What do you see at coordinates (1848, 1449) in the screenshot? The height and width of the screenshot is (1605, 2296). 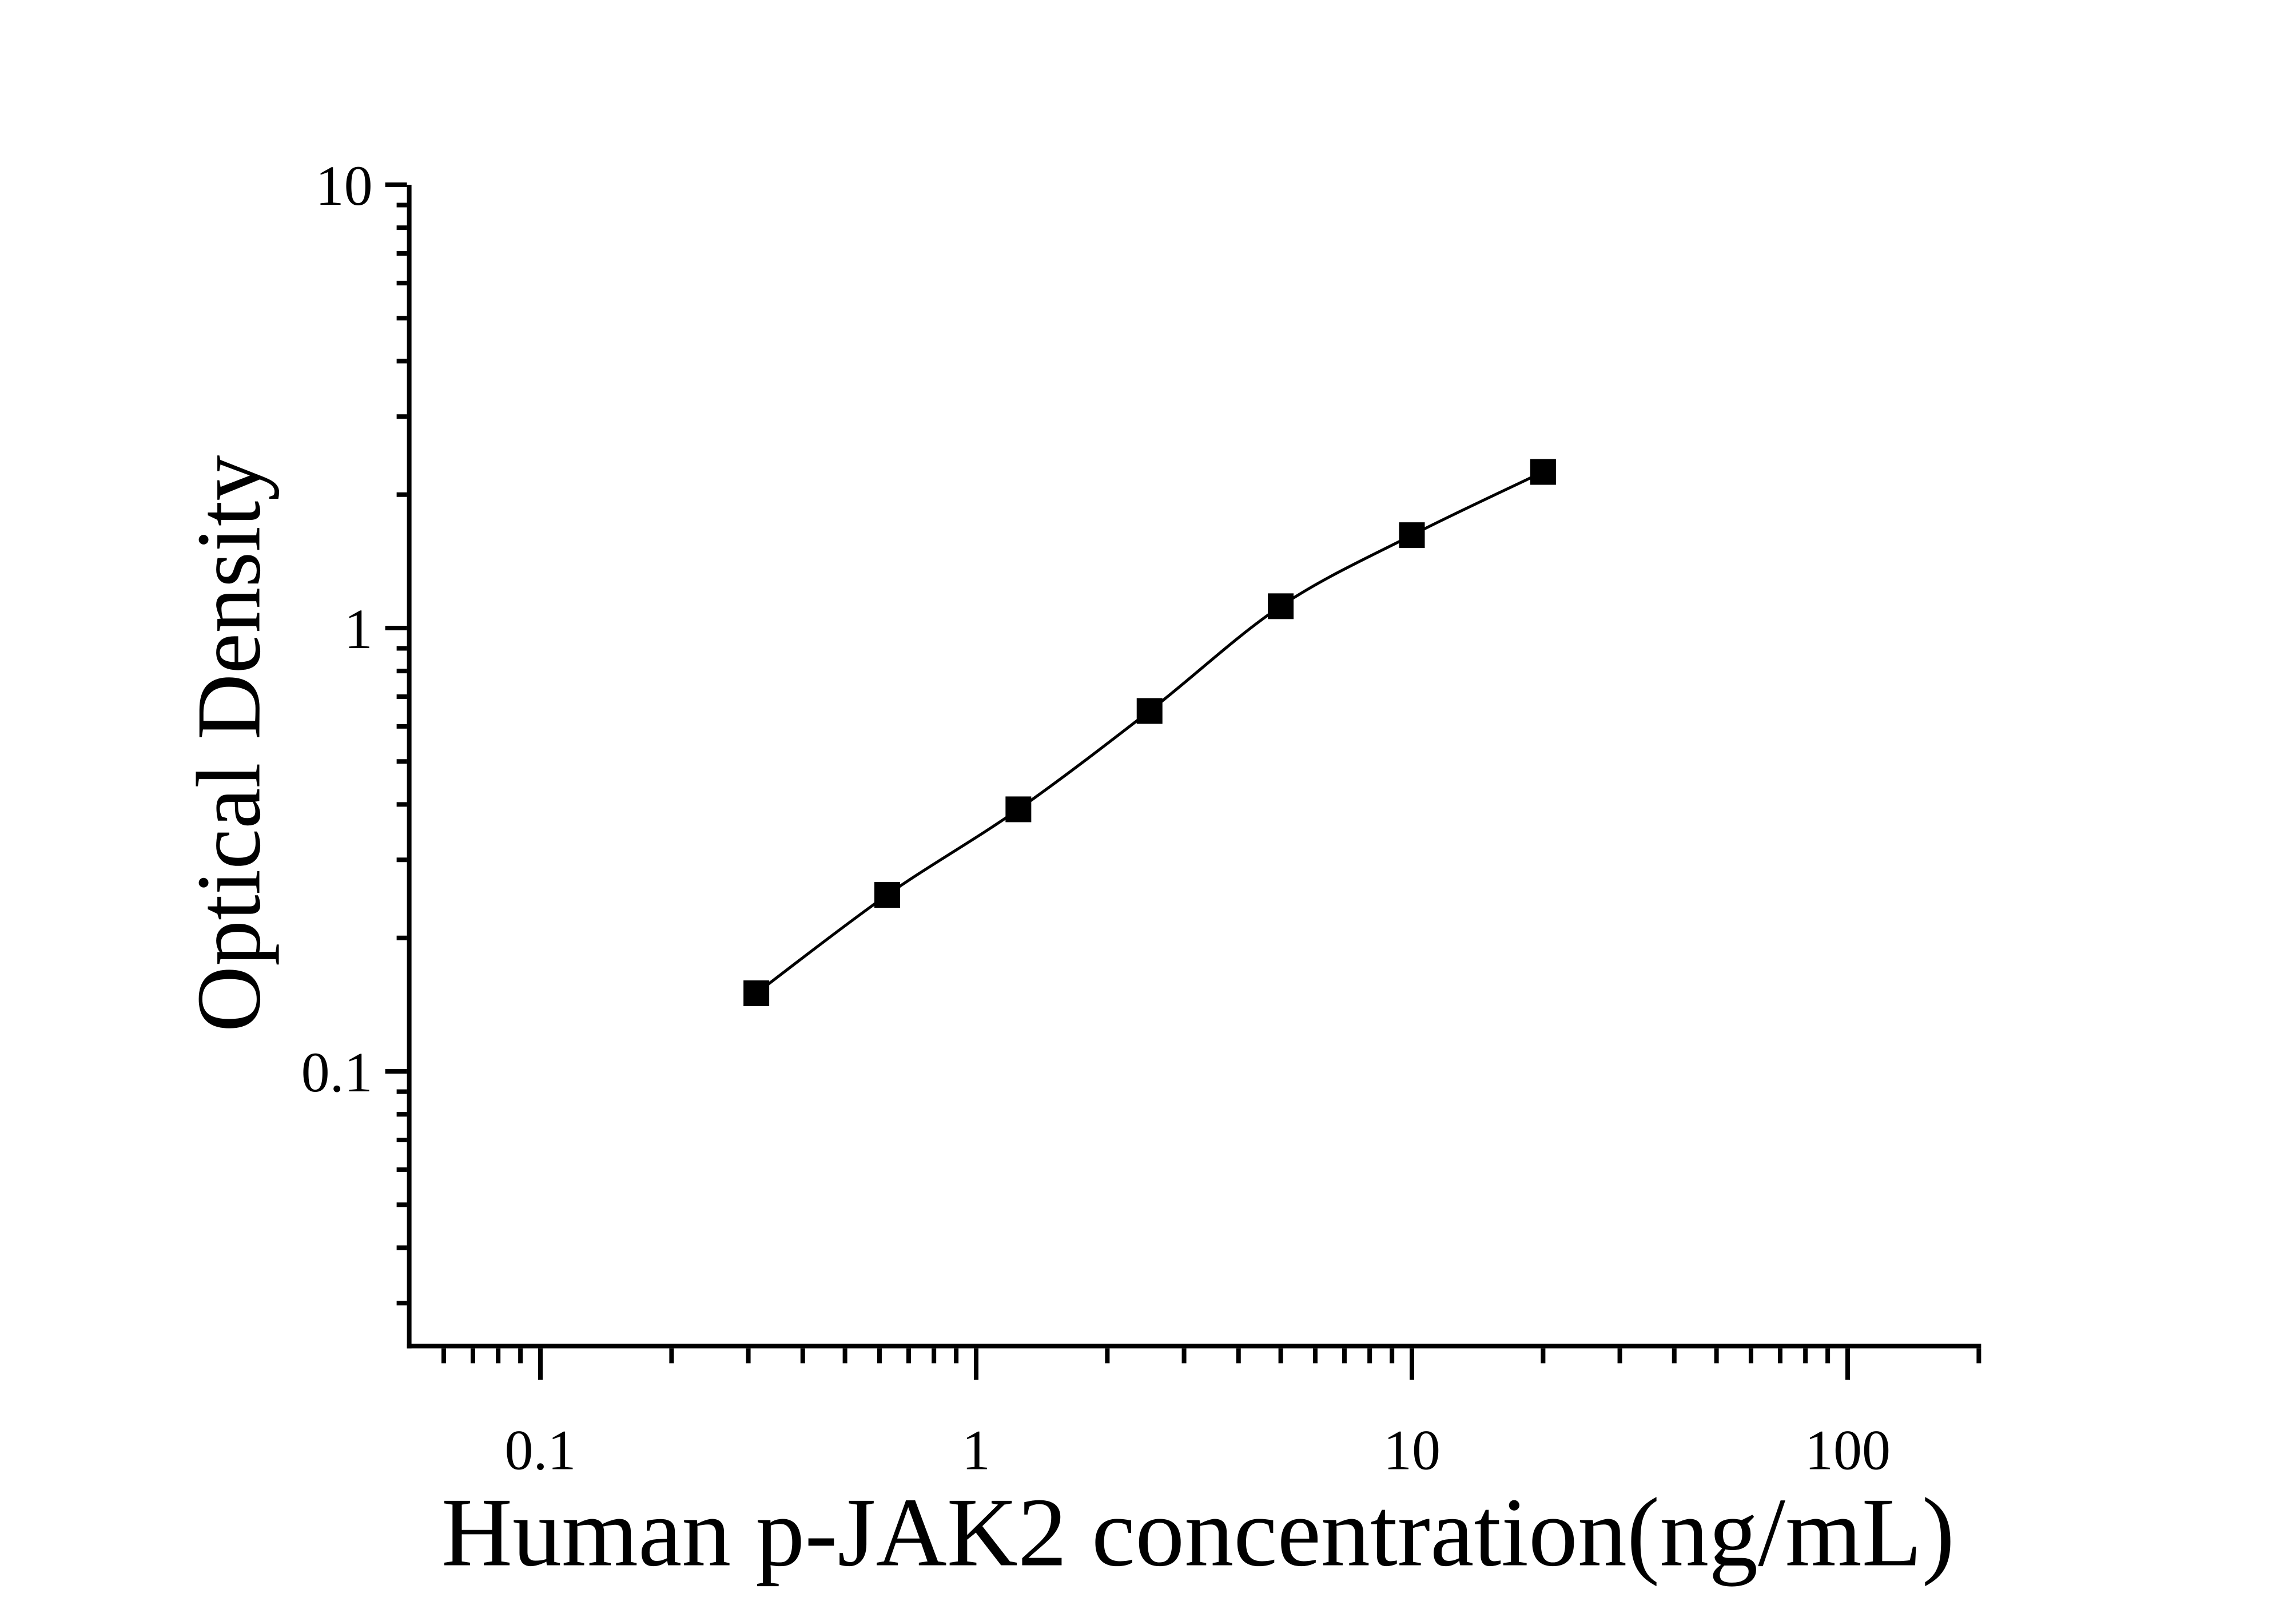 I see `x-tick-label: 100` at bounding box center [1848, 1449].